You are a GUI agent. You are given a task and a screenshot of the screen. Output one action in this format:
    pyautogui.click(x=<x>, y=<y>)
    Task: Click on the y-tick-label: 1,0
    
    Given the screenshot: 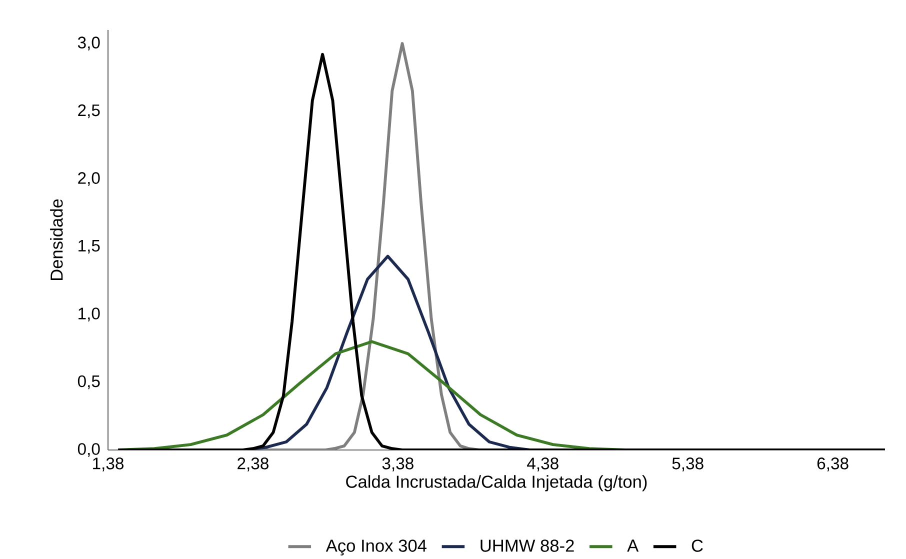 What is the action you would take?
    pyautogui.click(x=89, y=315)
    